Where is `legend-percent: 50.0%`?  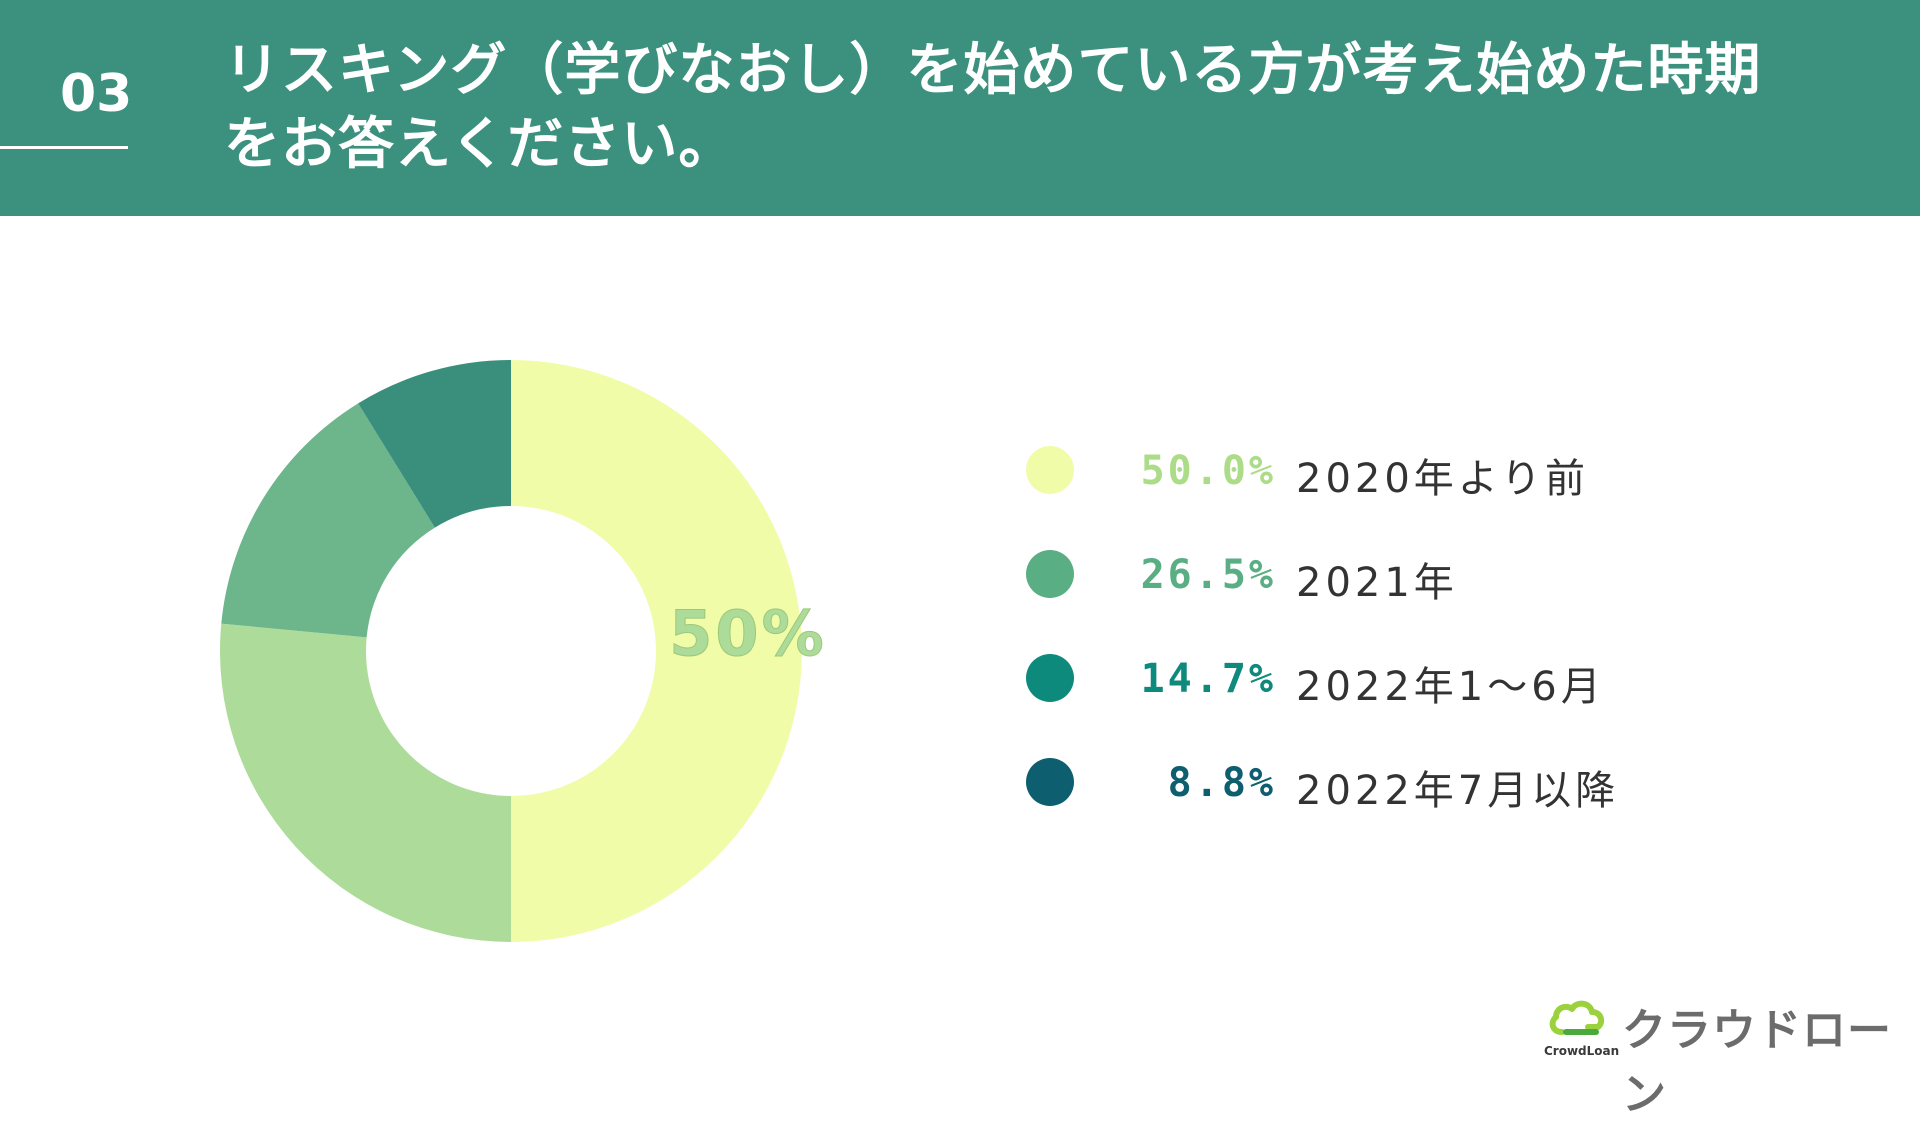
legend-percent: 50.0% is located at coordinates (1208, 471).